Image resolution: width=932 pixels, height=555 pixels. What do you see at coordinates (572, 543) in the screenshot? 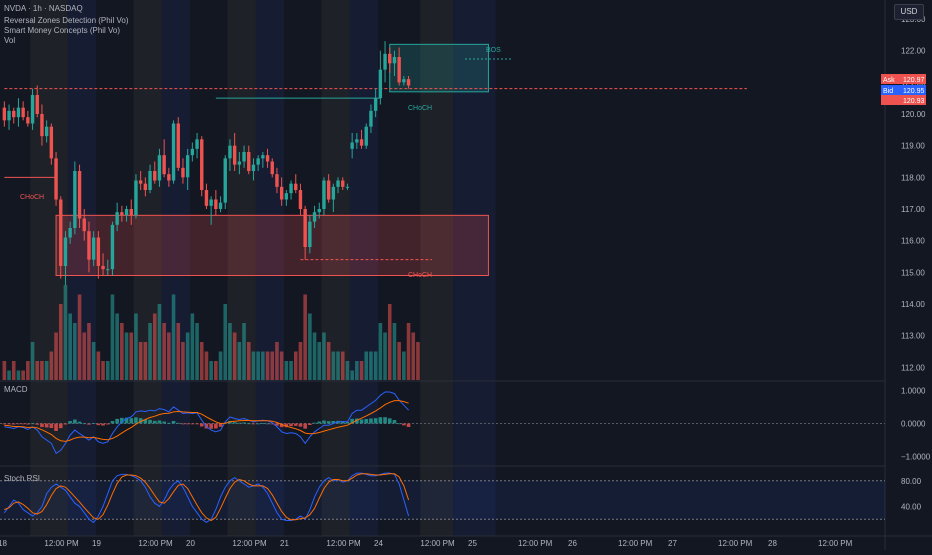
I see `time-tick-label: 26` at bounding box center [572, 543].